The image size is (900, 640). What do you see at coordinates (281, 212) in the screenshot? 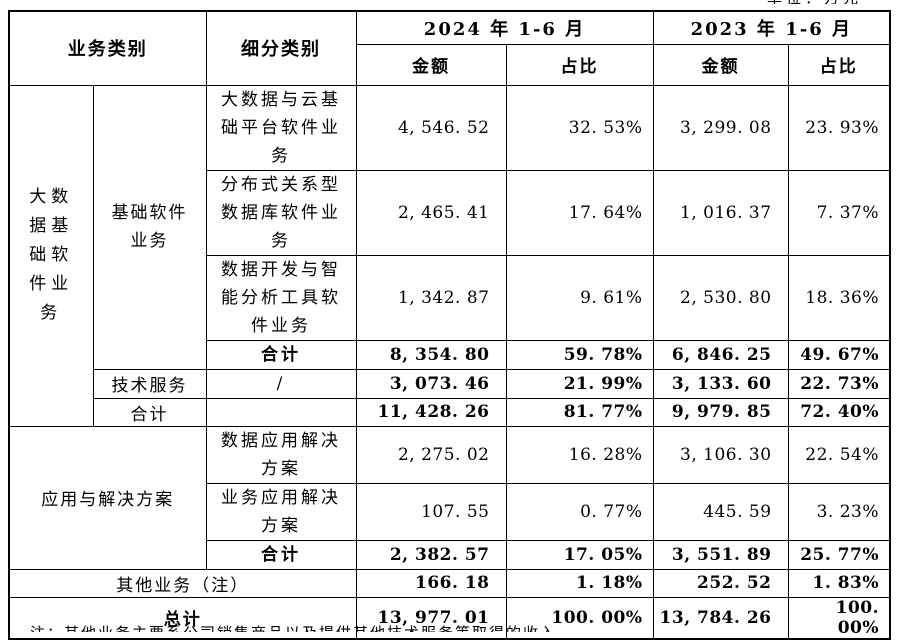
I see `segment-cell: 分布式关系型数据库软件业务` at bounding box center [281, 212].